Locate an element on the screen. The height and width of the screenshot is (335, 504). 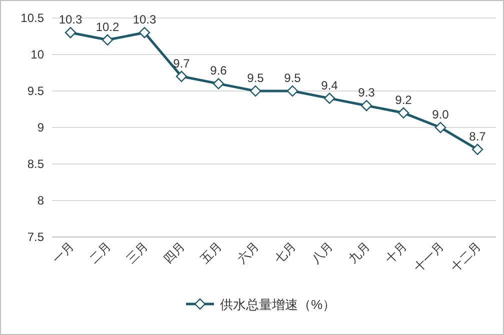
data-label: 9.4 is located at coordinates (329, 85).